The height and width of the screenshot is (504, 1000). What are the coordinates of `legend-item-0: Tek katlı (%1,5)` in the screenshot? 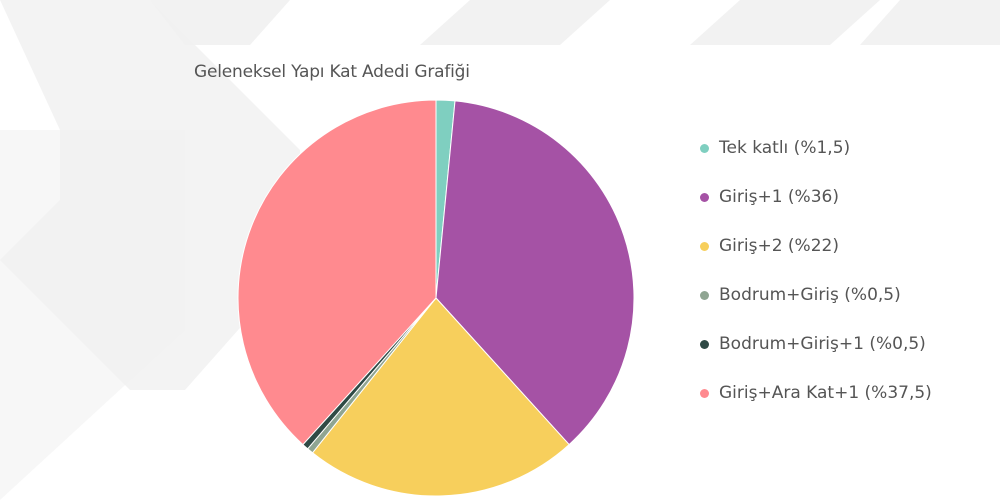 It's located at (850, 157).